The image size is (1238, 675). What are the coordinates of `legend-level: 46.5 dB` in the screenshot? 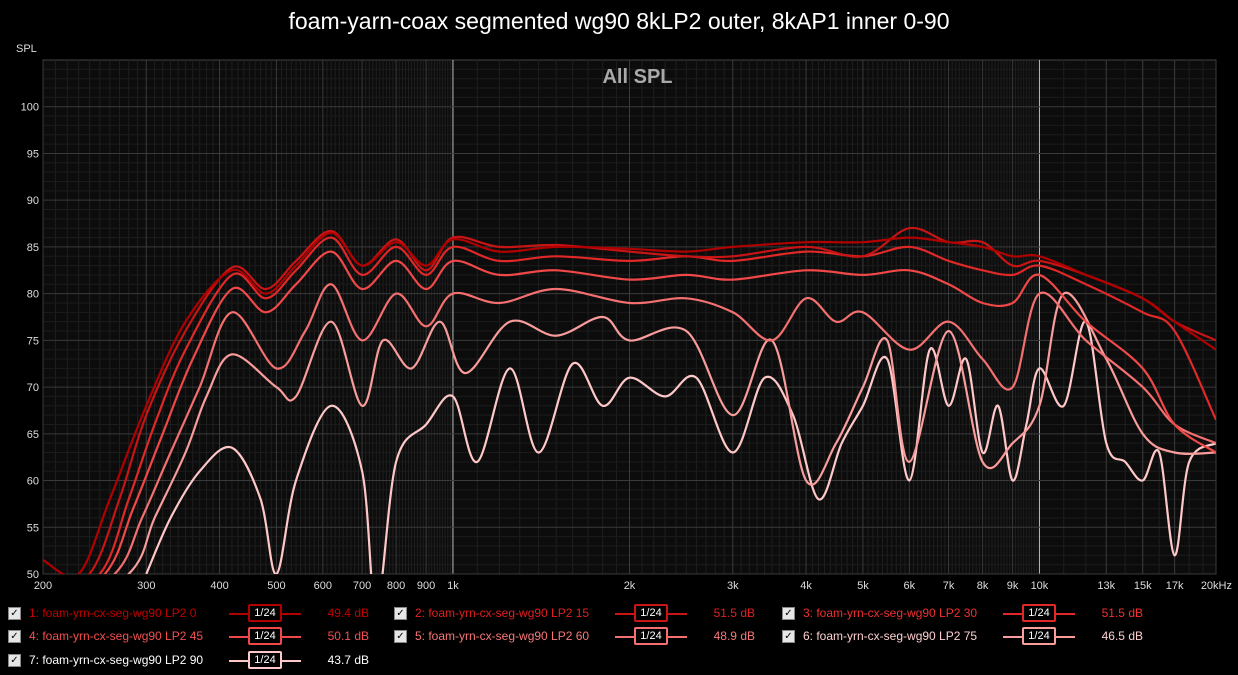 It's located at (1122, 636).